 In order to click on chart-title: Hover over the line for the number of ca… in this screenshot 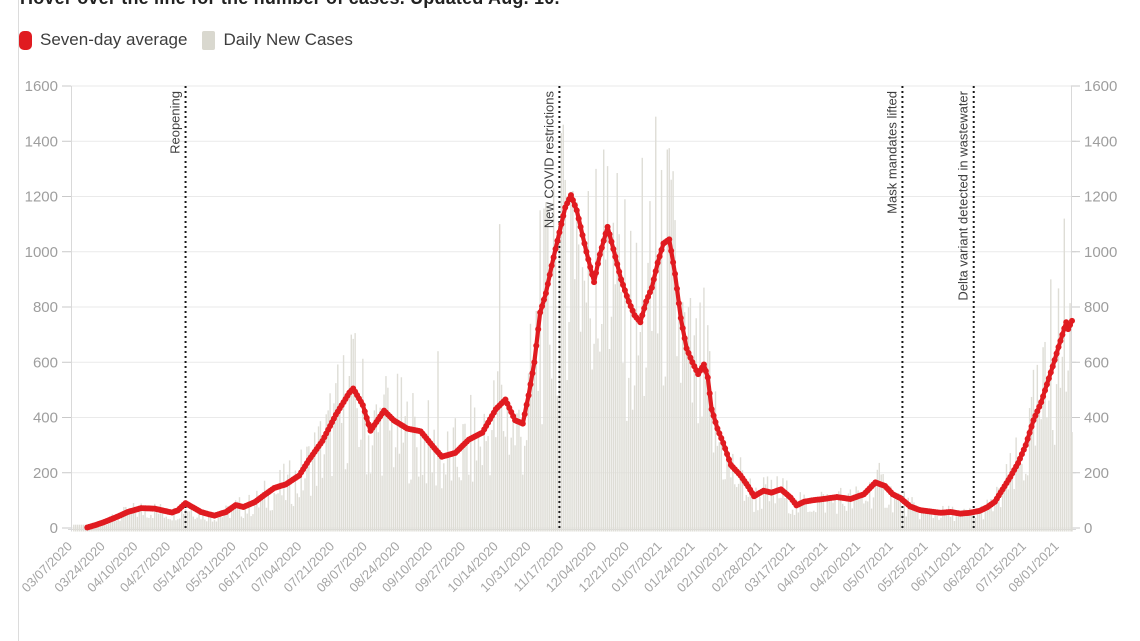, I will do `click(290, 4)`.